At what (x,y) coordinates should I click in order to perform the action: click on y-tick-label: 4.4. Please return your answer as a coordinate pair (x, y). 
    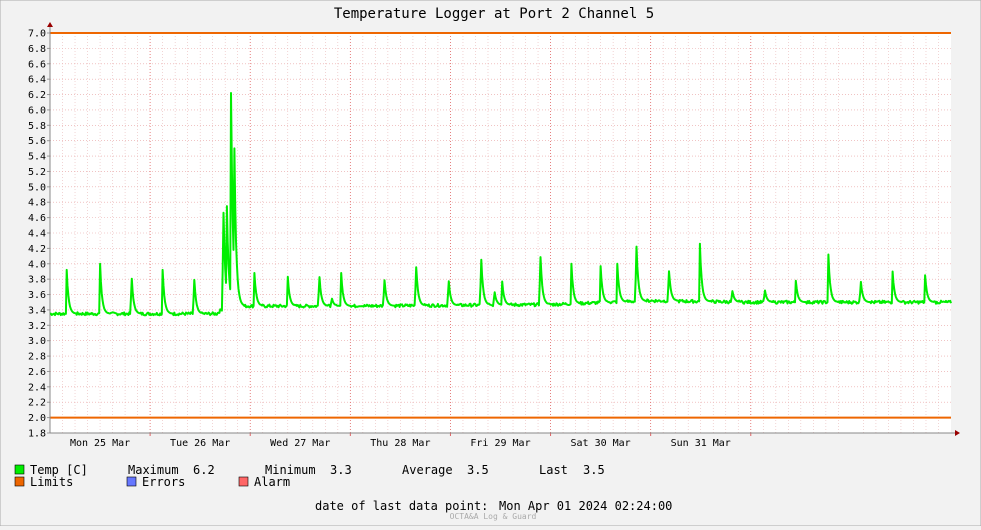
    Looking at the image, I should click on (37, 234).